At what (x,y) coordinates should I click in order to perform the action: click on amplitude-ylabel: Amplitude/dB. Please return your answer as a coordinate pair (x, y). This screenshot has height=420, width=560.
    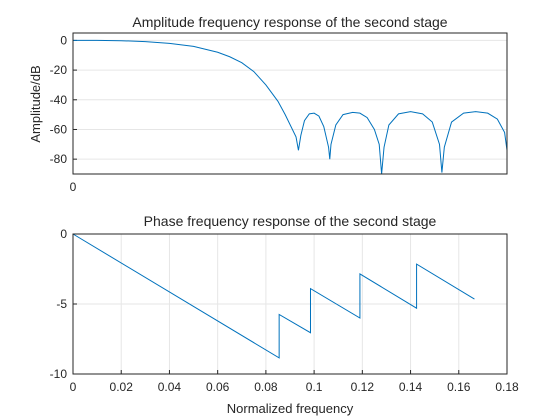
    Looking at the image, I should click on (35, 103).